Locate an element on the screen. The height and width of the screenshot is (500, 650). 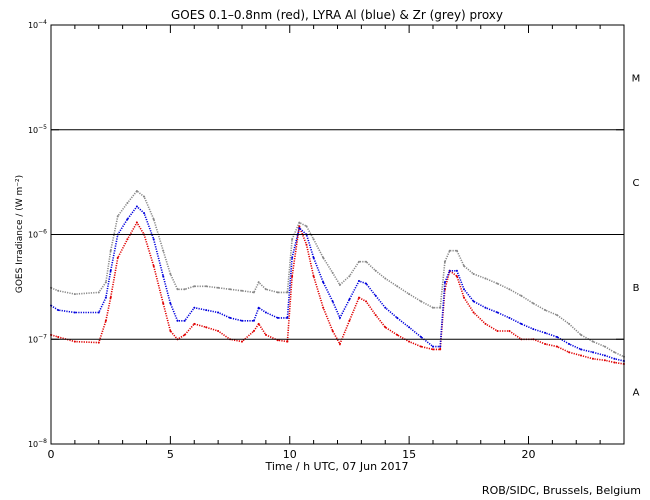
x-tick-label: 20 is located at coordinates (529, 454).